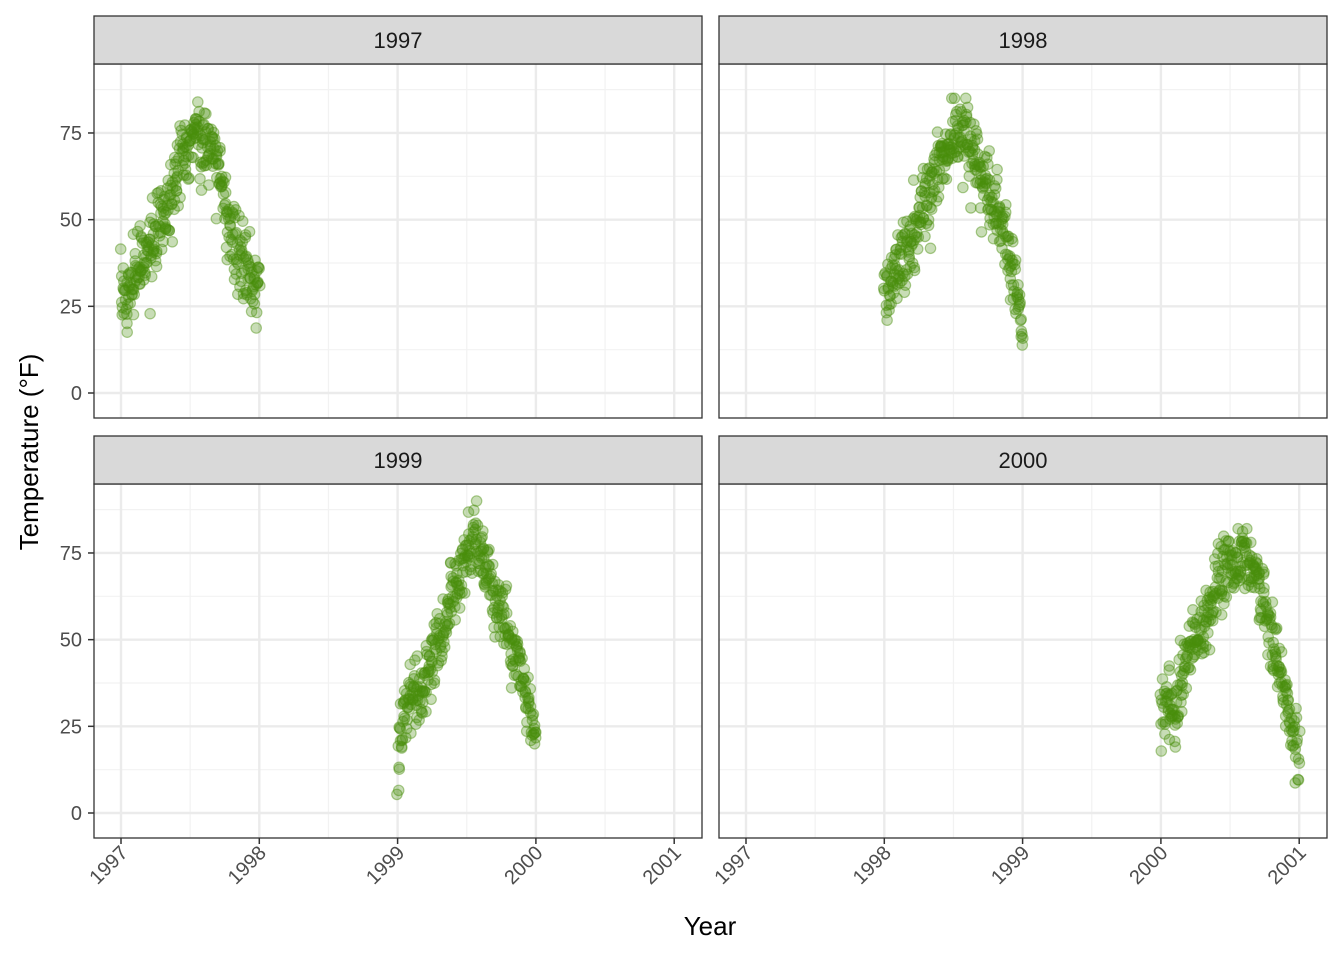 The image size is (1344, 960). I want to click on facet-strip-label: 2000, so click(1023, 460).